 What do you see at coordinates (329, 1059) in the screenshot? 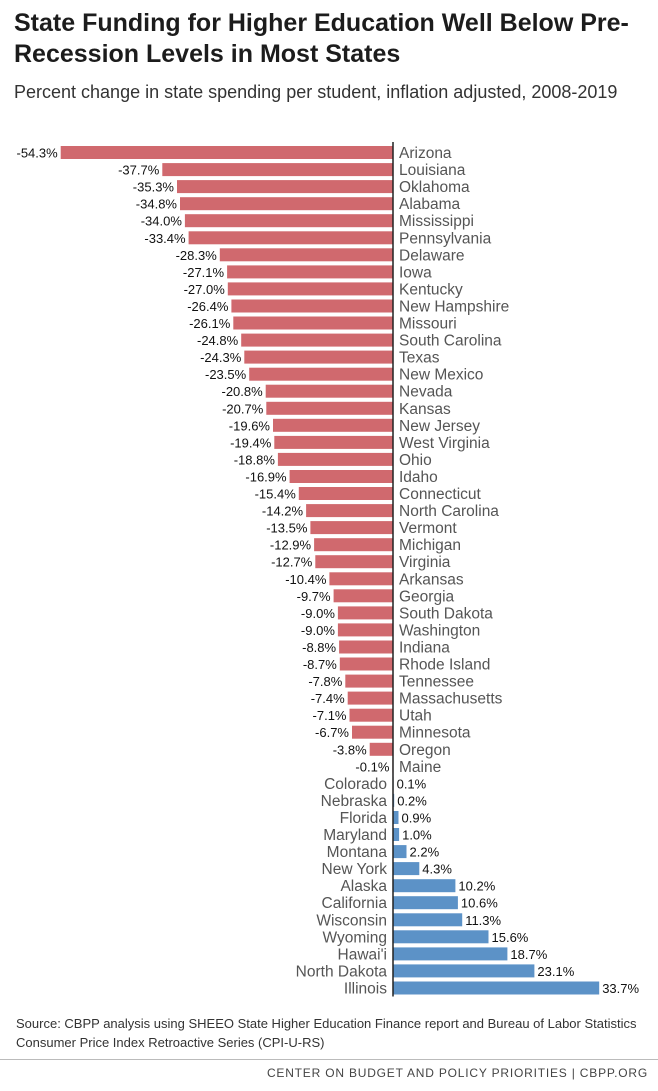
I see `footer-divider` at bounding box center [329, 1059].